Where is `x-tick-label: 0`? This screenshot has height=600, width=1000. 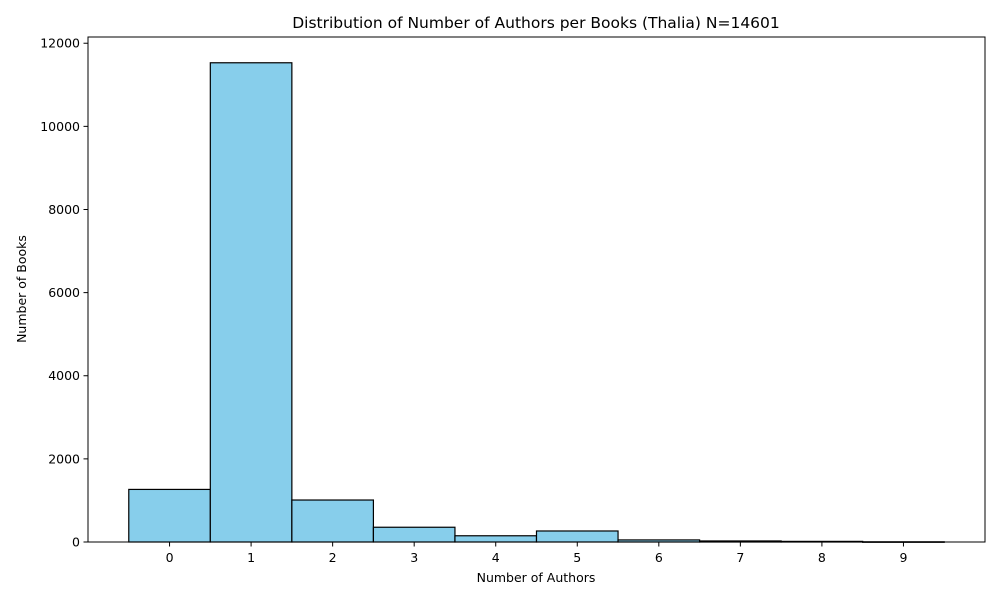
x-tick-label: 0 is located at coordinates (170, 557).